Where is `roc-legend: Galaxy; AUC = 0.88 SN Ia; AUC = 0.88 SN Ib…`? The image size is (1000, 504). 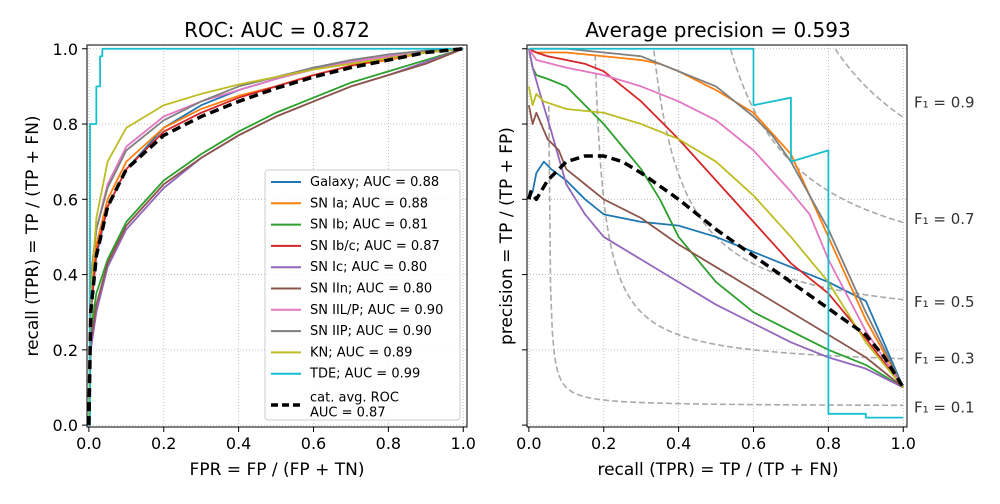
roc-legend: Galaxy; AUC = 0.88 SN Ia; AUC = 0.88 SN Ib… is located at coordinates (362, 295).